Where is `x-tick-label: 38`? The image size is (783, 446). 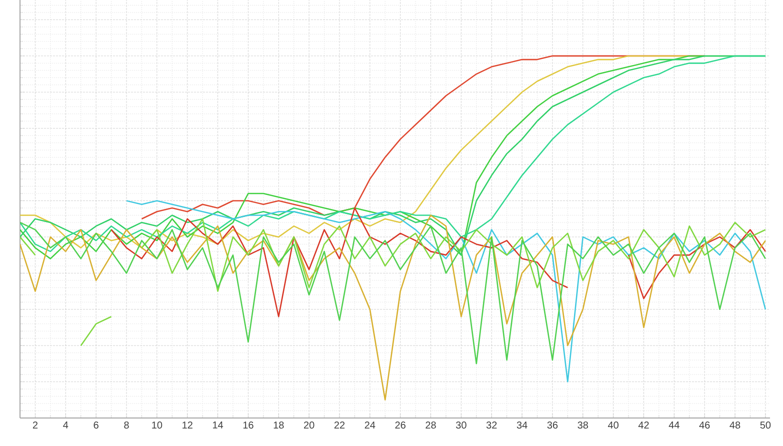
x-tick-label: 38 is located at coordinates (583, 425).